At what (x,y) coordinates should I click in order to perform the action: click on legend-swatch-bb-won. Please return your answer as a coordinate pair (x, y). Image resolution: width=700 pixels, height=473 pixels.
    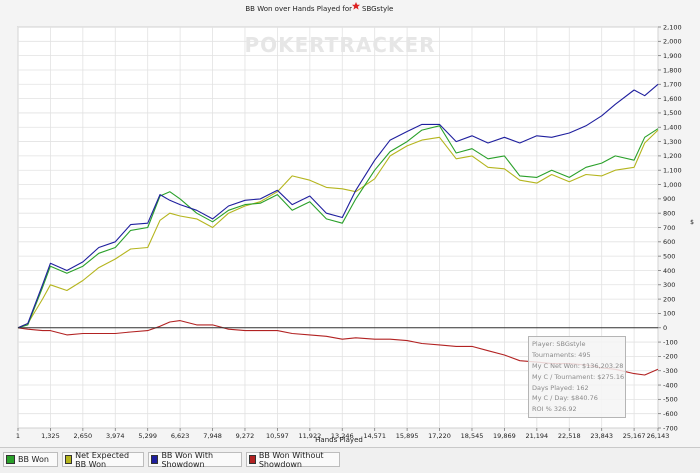
    Looking at the image, I should click on (10, 459).